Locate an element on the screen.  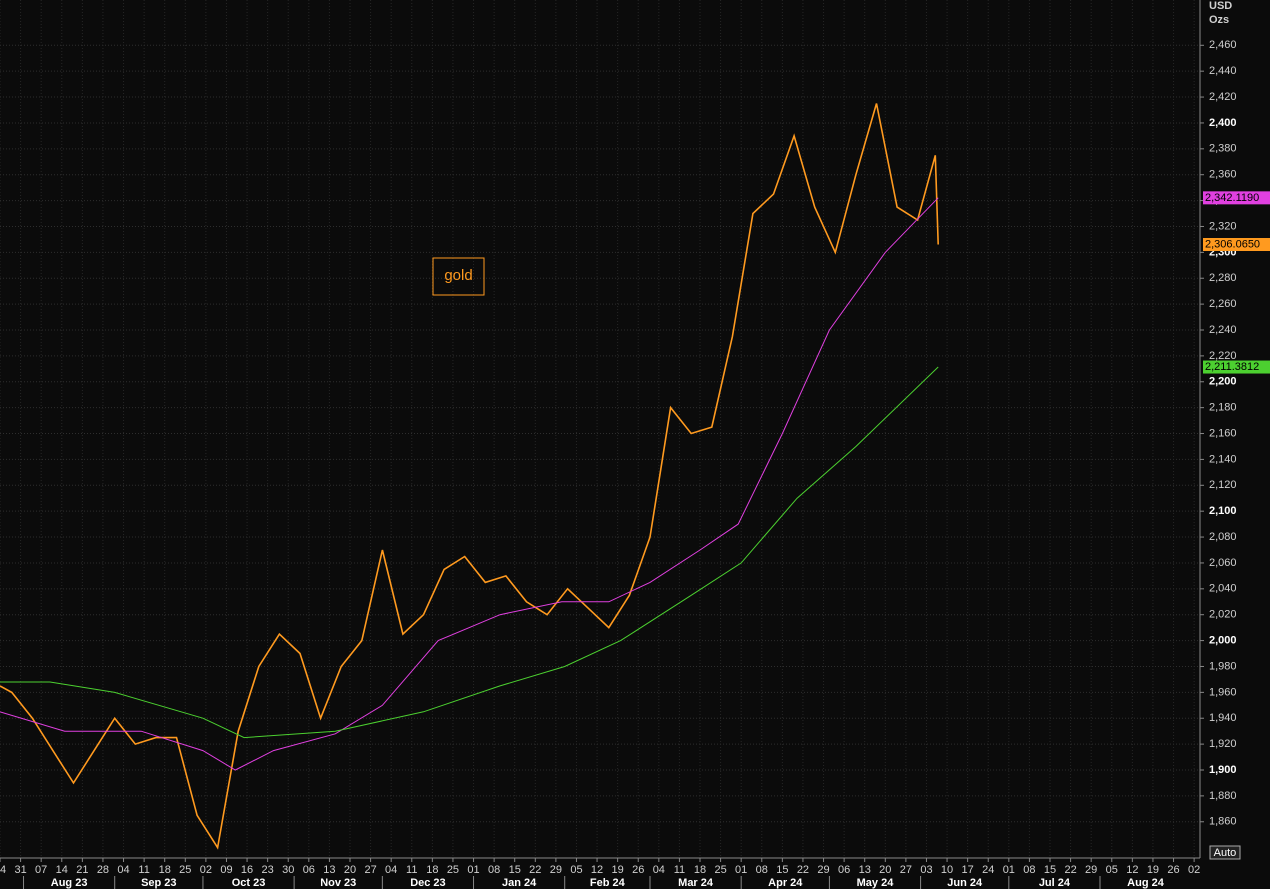
month-label: Apr 24 is located at coordinates (785, 883).